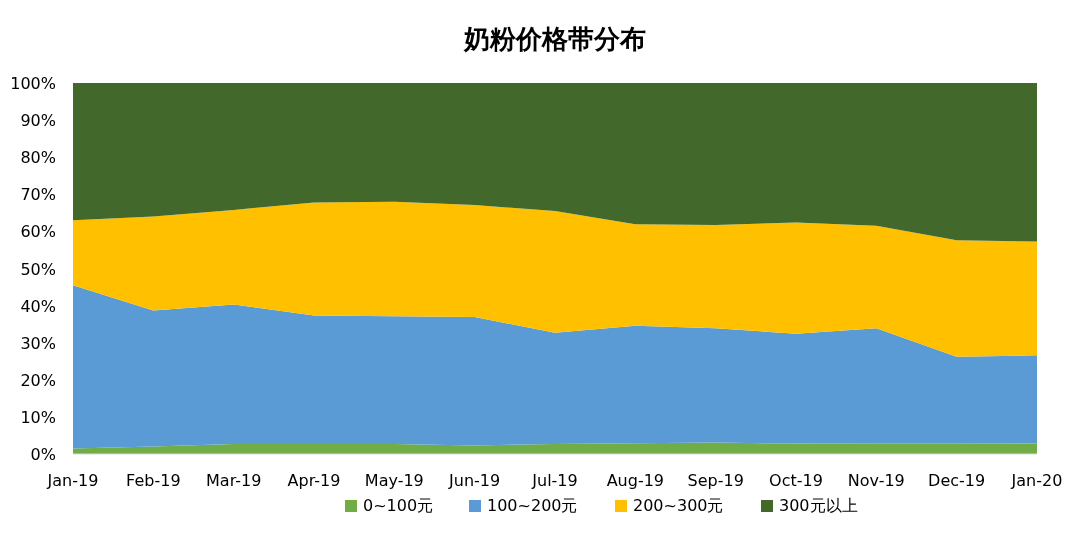 The width and height of the screenshot is (1080, 541). Describe the element at coordinates (43, 454) in the screenshot. I see `y-tick-label: 0%` at that location.